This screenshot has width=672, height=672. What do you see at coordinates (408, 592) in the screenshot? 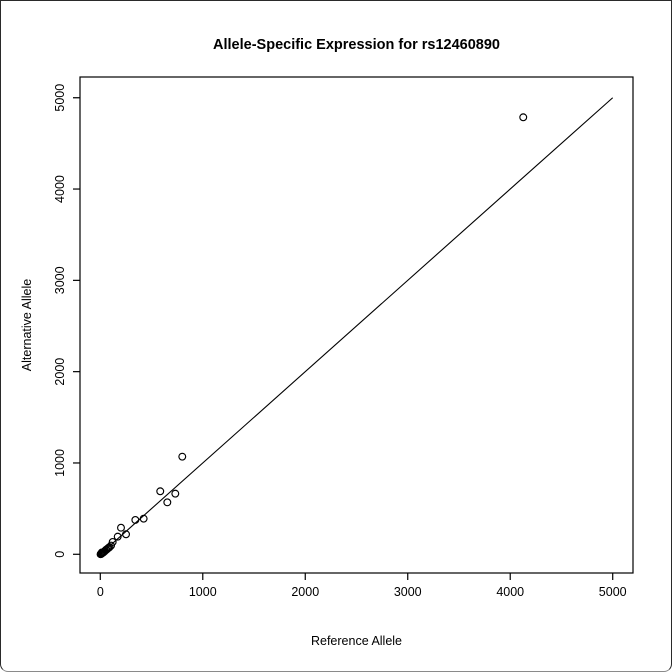
I see `x-tick-label: 3000` at bounding box center [408, 592].